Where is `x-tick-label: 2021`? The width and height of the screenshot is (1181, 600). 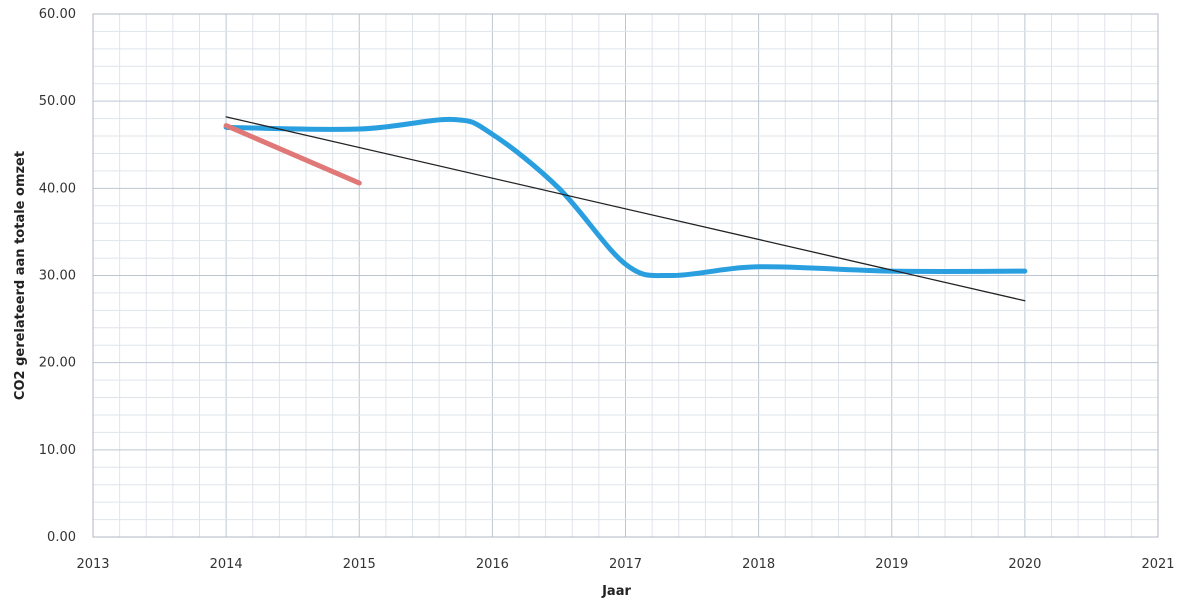
x-tick-label: 2021 is located at coordinates (1157, 564).